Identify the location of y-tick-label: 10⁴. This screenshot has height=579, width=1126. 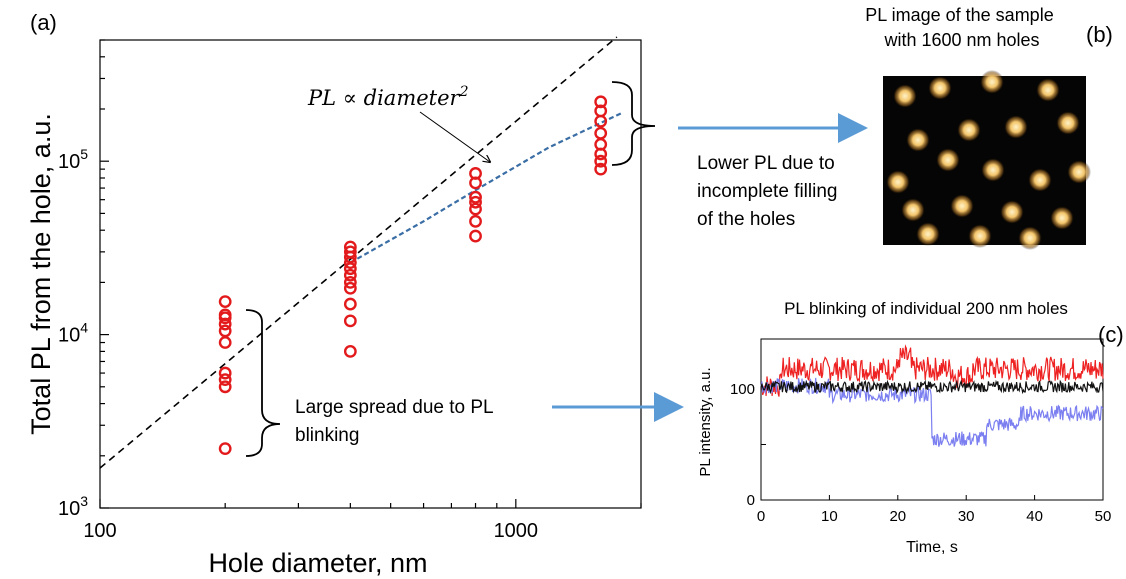
(73, 333).